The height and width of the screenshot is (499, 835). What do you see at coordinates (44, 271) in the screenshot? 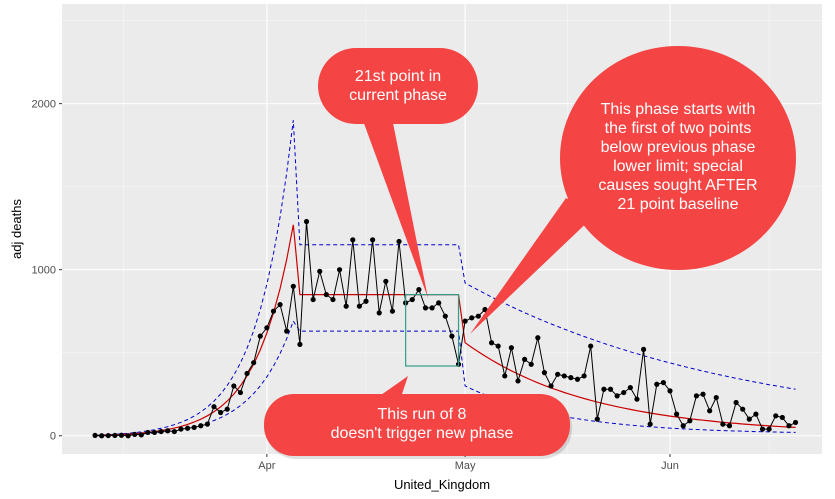
I see `y-tick-label: 1000` at bounding box center [44, 271].